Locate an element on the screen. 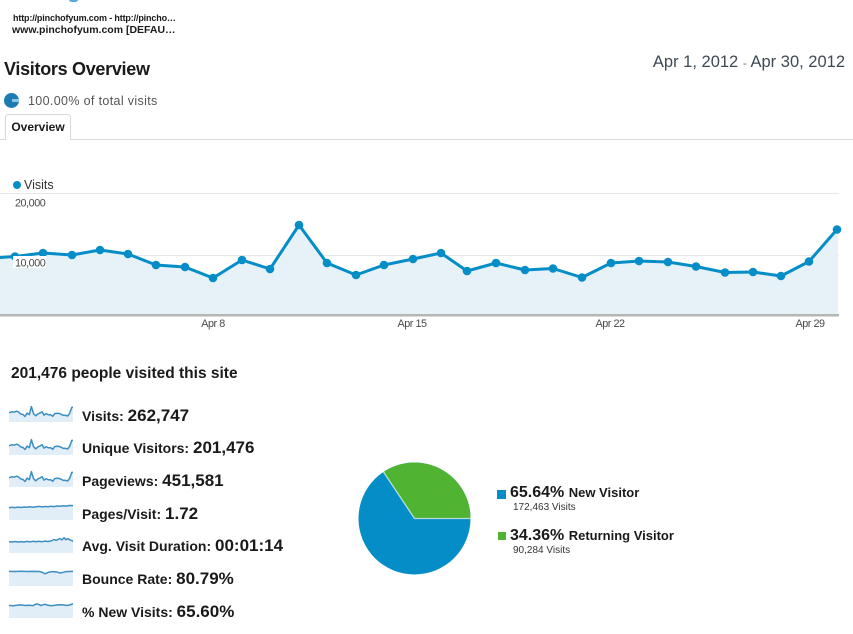 The width and height of the screenshot is (853, 634). svg-text: Apr 29 is located at coordinates (810, 324).